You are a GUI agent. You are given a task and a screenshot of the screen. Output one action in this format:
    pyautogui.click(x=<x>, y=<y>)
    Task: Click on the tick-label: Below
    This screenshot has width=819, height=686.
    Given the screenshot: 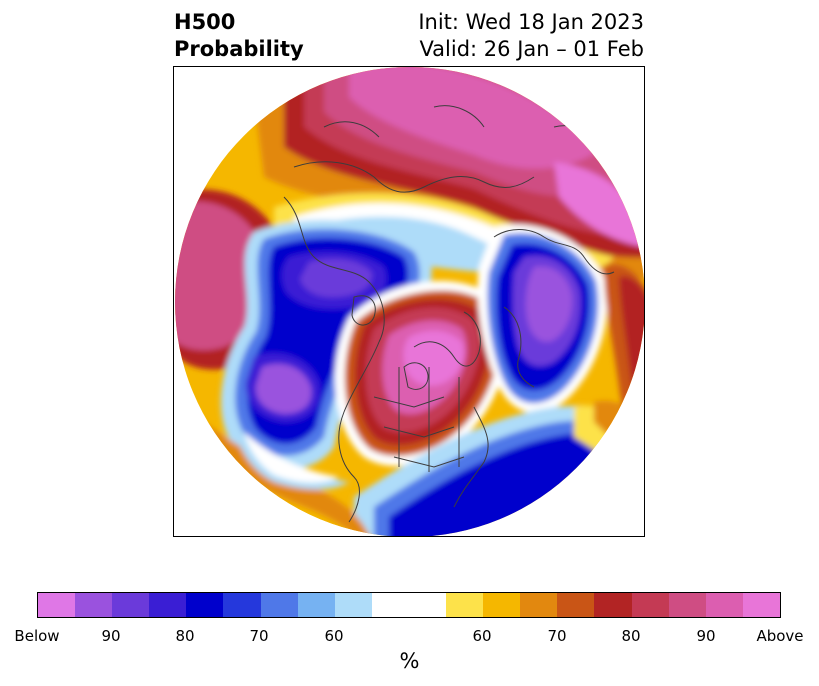 What is the action you would take?
    pyautogui.click(x=37, y=636)
    